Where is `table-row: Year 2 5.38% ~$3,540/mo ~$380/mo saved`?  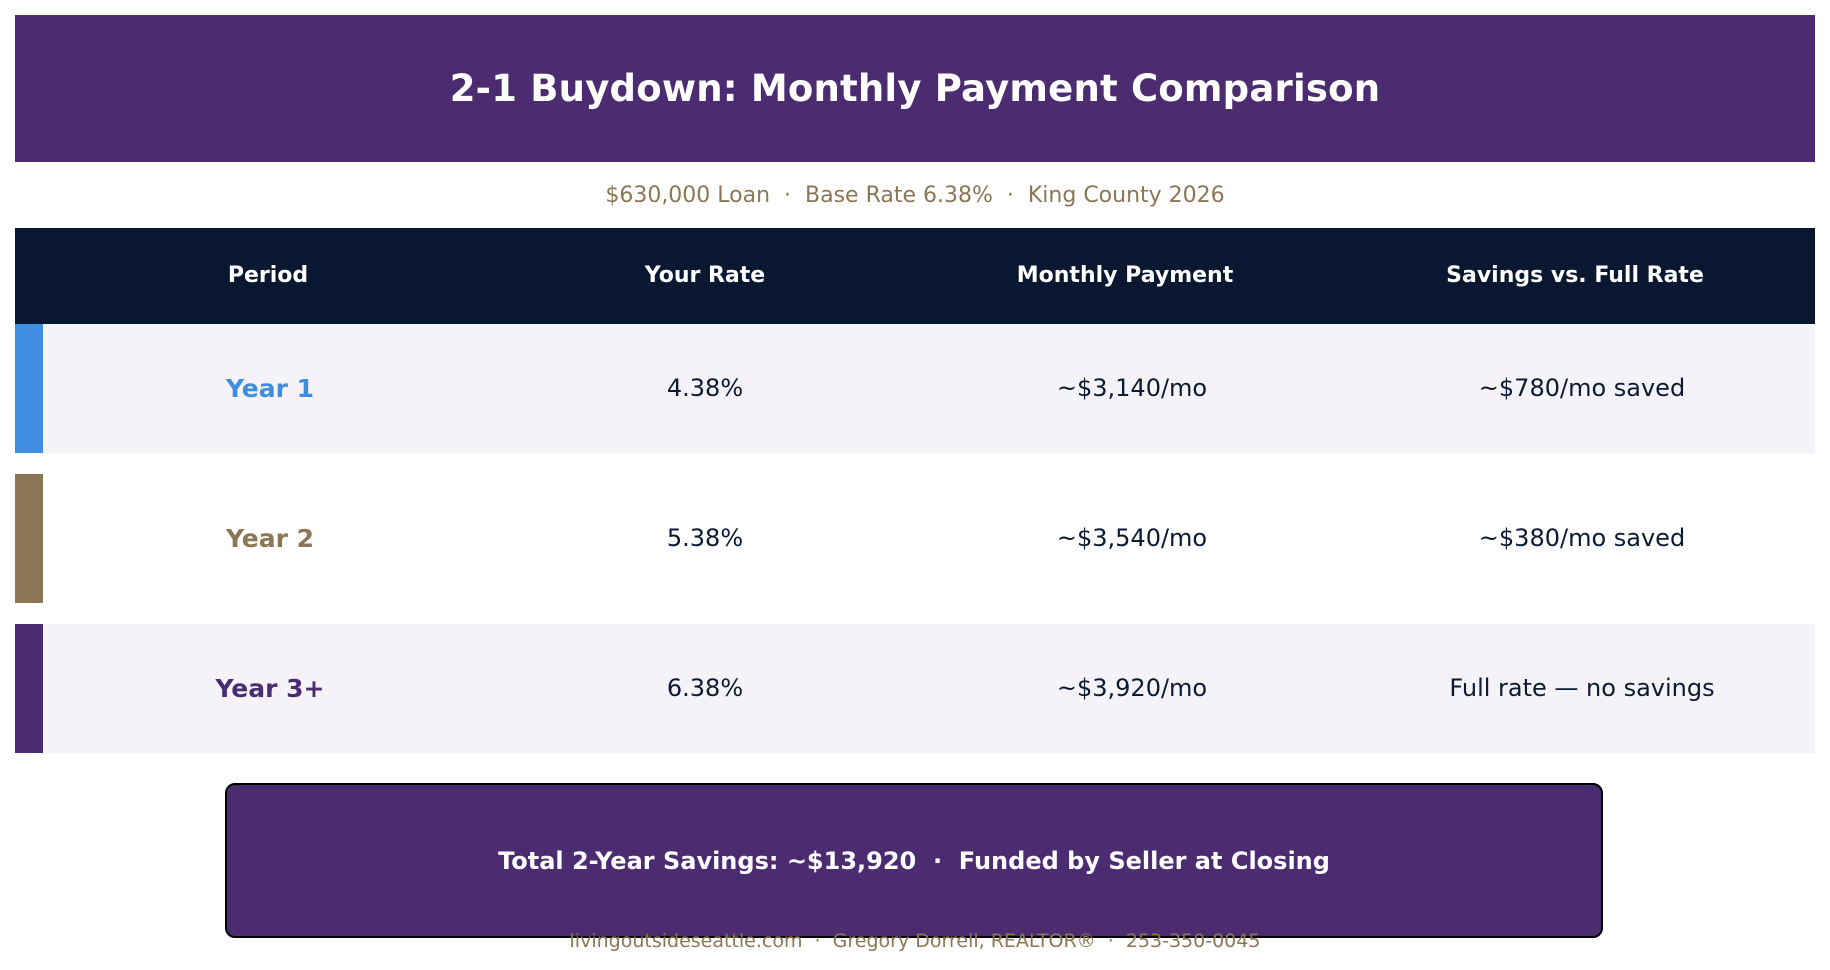
table-row: Year 2 5.38% ~$3,540/mo ~$380/mo saved is located at coordinates (915, 538).